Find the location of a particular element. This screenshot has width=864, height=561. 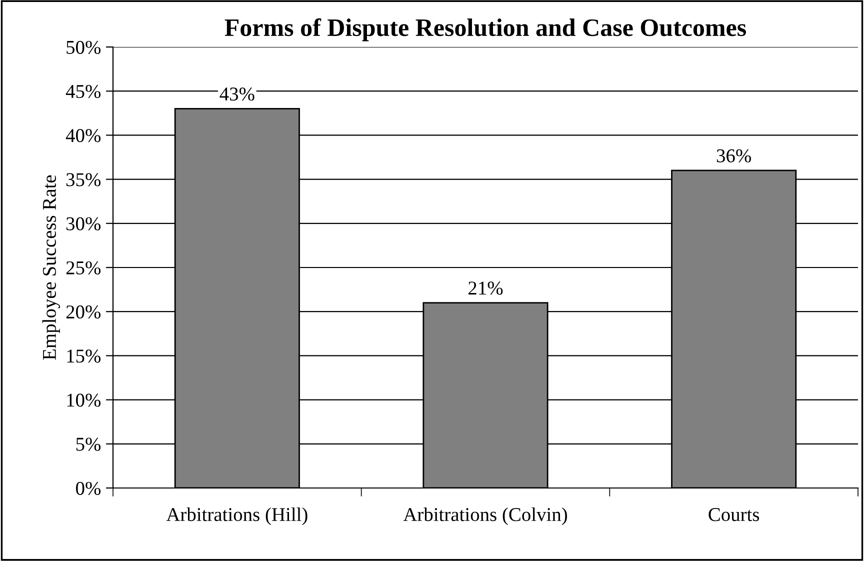

y-tick-label: 50% is located at coordinates (83, 47).